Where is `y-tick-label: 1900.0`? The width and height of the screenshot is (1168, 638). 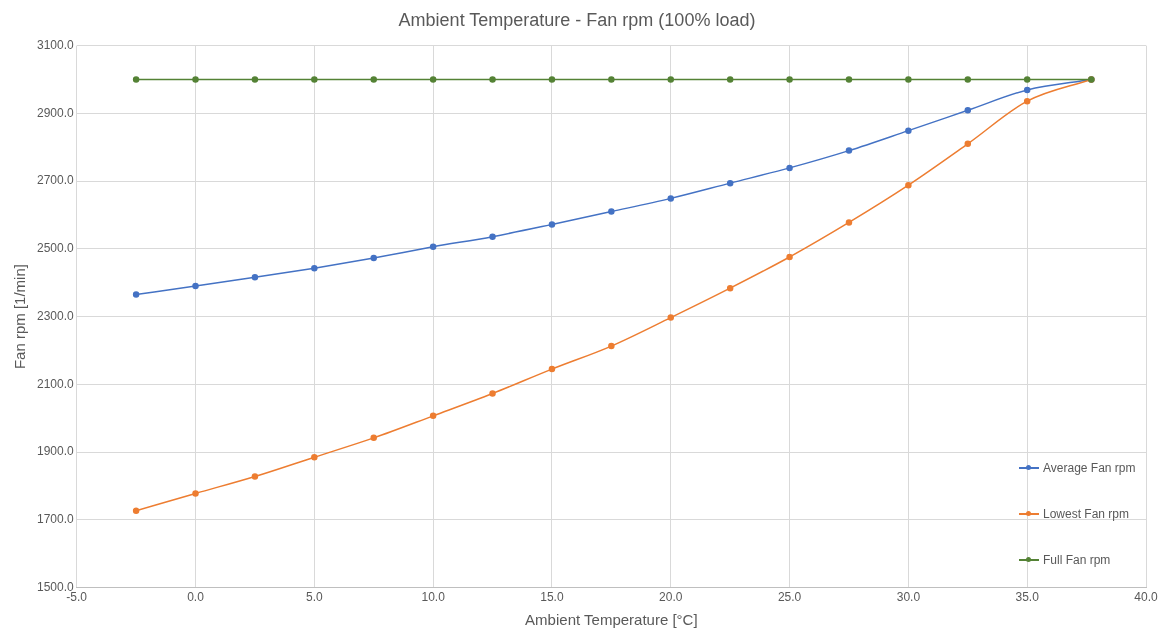
y-tick-label: 1900.0 is located at coordinates (56, 451).